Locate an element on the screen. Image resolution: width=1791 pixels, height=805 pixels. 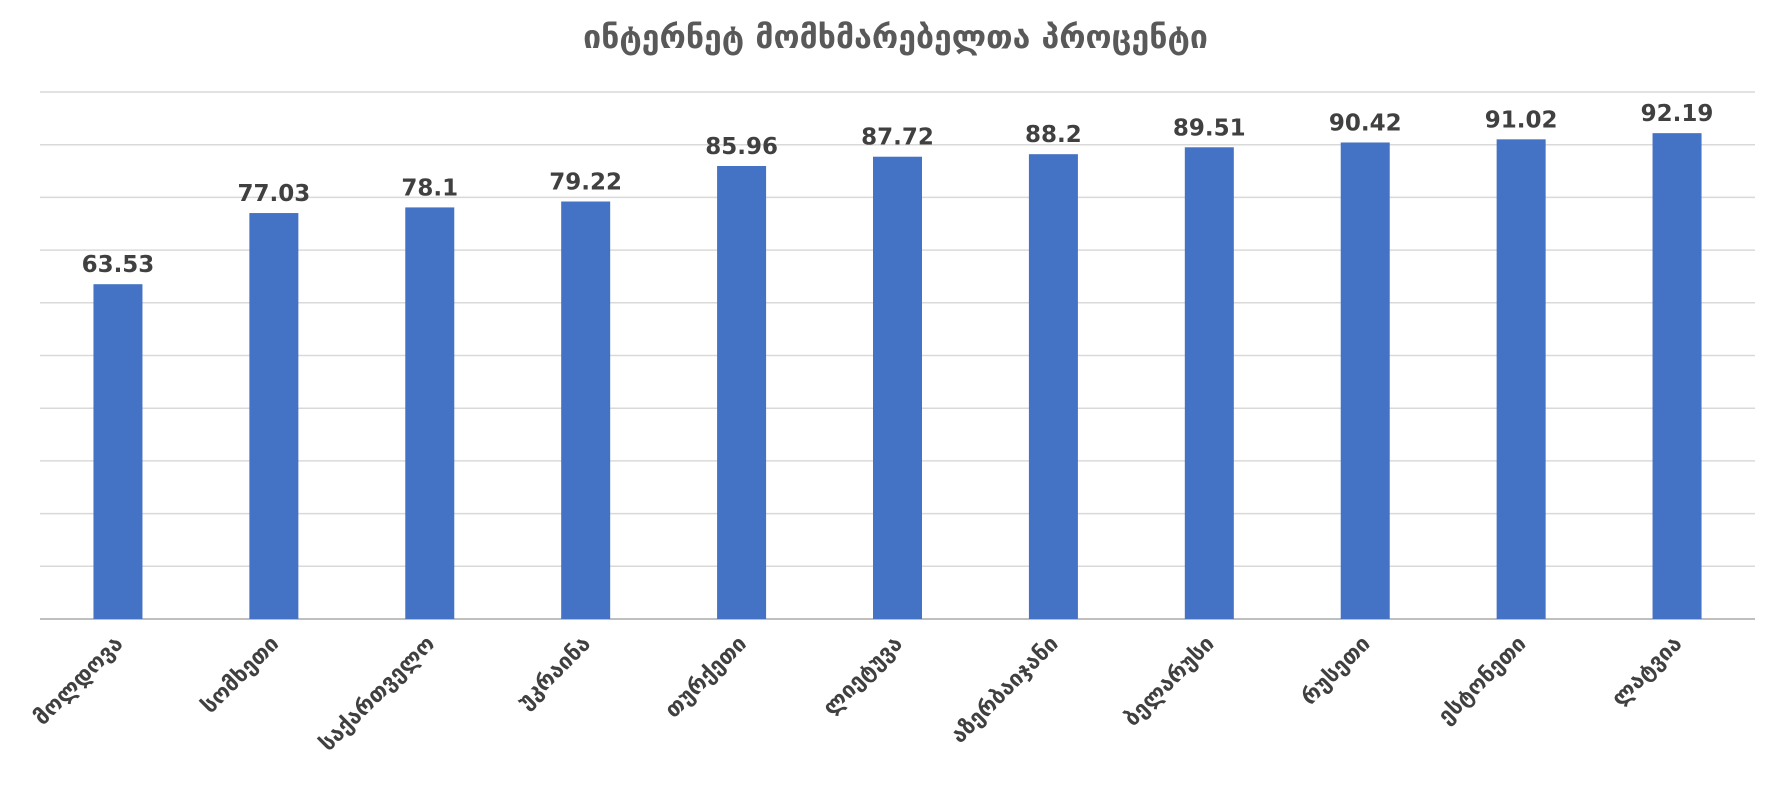
x-tick-label: სომხეთი is located at coordinates (240, 675).